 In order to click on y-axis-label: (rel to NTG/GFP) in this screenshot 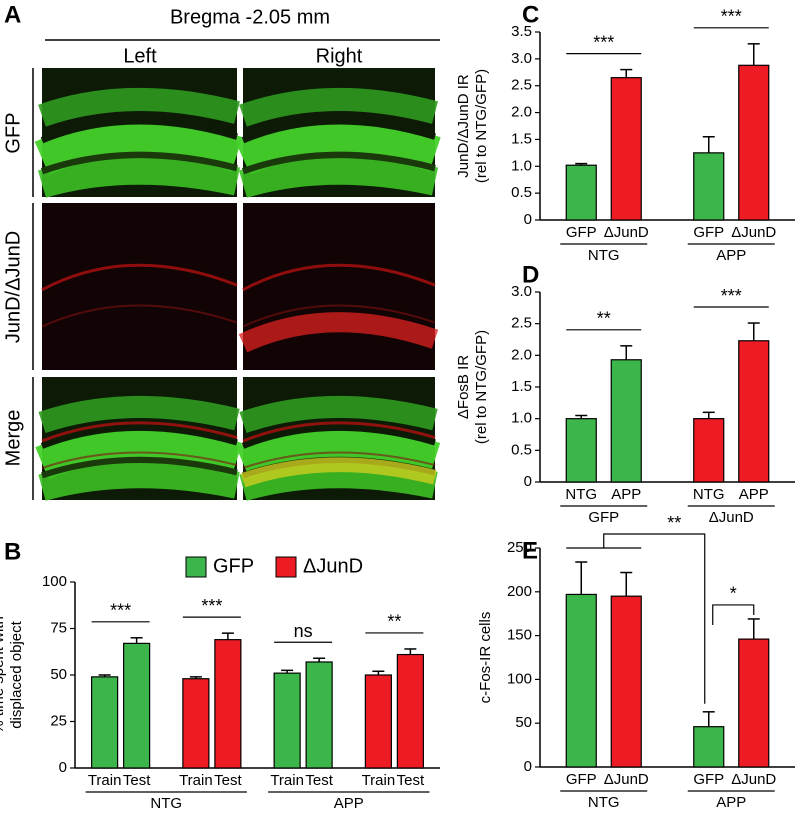, I will do `click(481, 387)`.